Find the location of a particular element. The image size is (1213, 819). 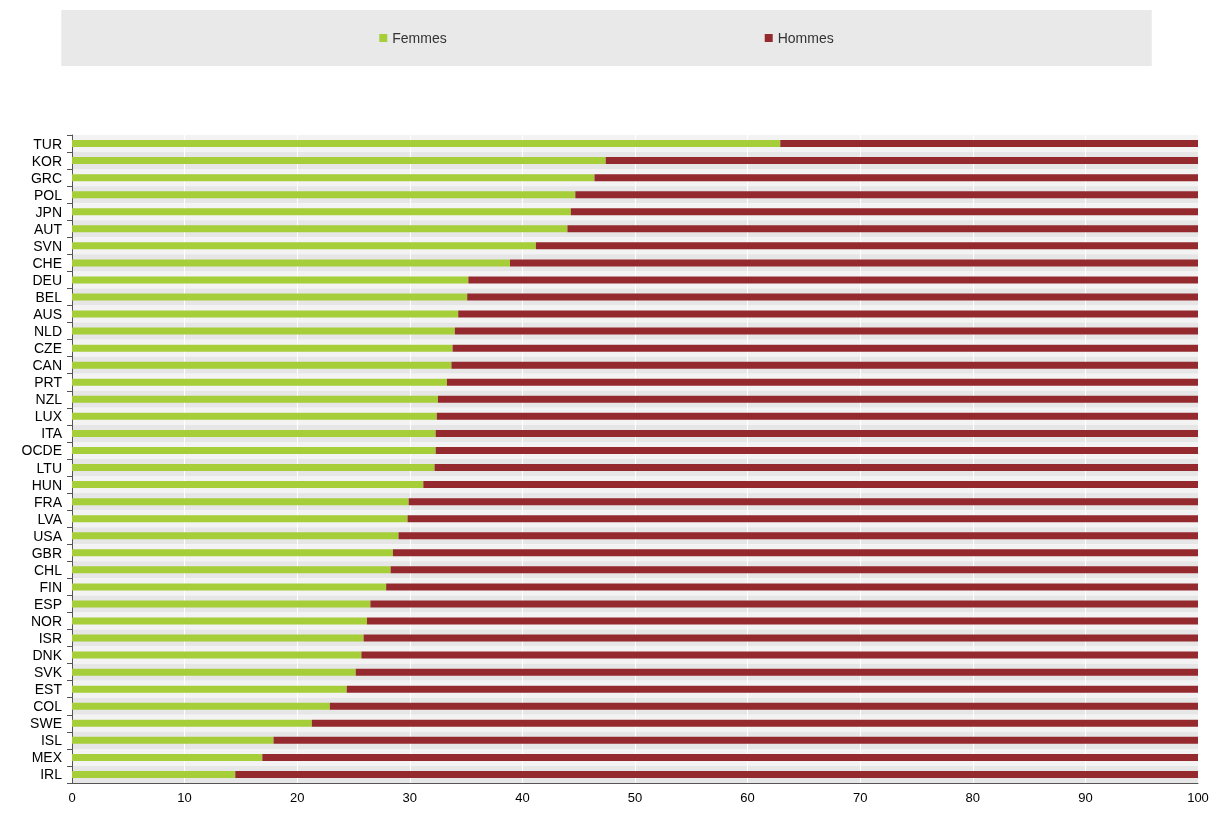

y-tick-label: OCDE is located at coordinates (41, 450).